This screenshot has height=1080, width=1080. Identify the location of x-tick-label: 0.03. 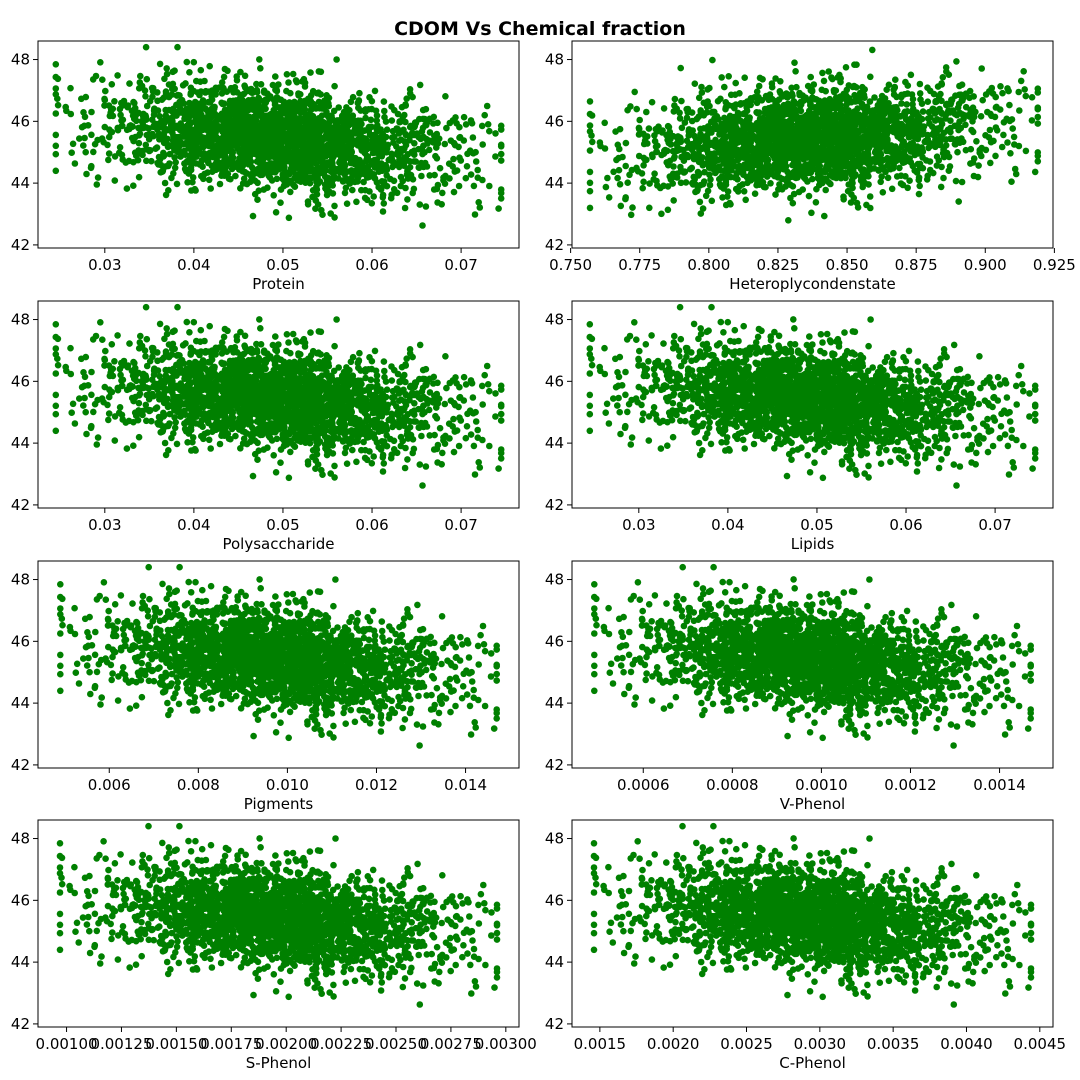
(104, 265).